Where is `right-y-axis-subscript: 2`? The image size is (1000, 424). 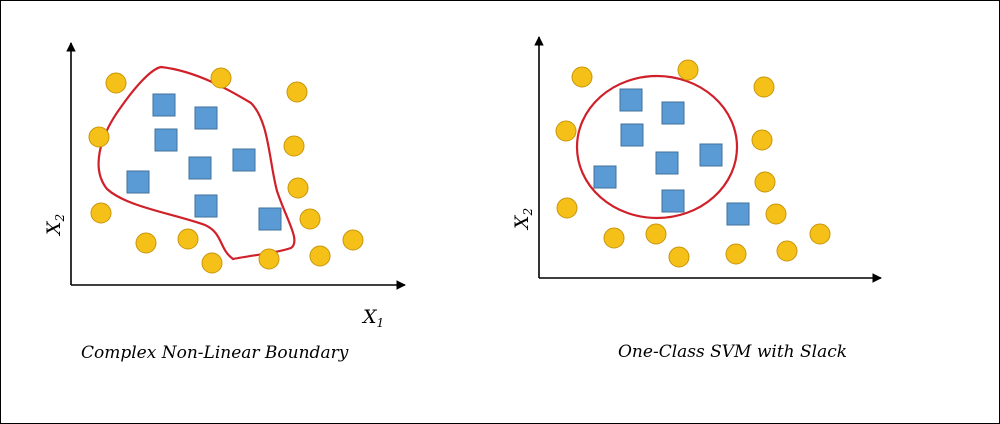 right-y-axis-subscript: 2 is located at coordinates (528, 212).